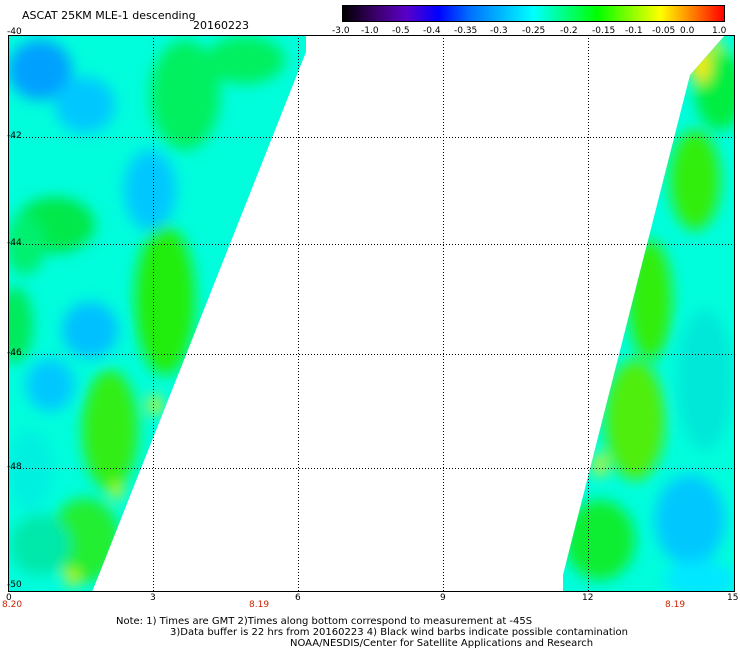 The image size is (740, 650). Describe the element at coordinates (298, 598) in the screenshot. I see `time-tick: 6` at that location.